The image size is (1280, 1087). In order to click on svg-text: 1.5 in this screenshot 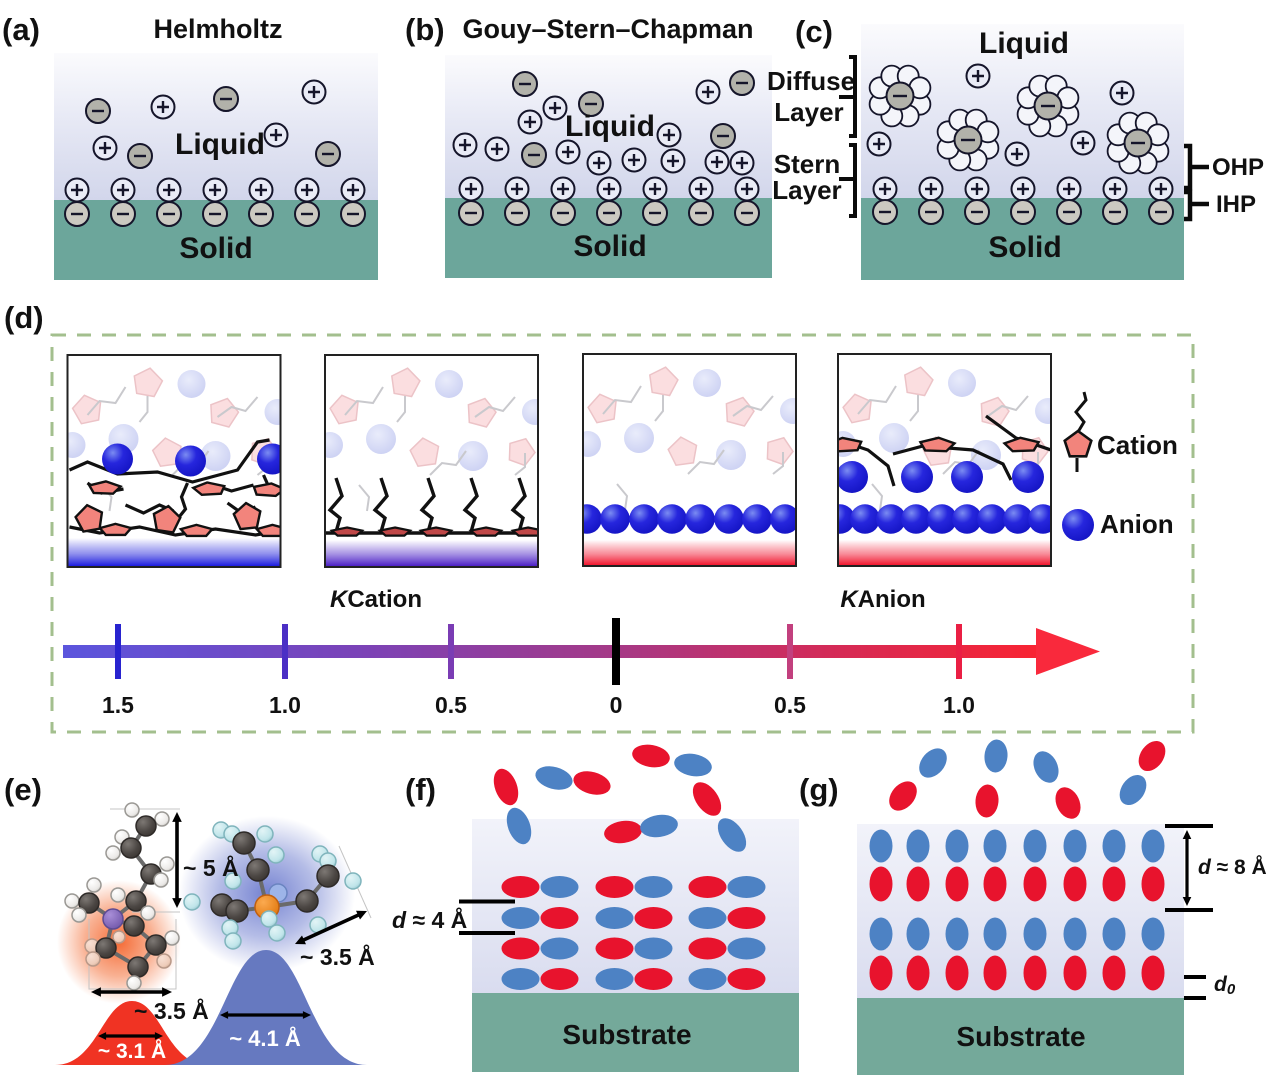, I will do `click(118, 705)`.